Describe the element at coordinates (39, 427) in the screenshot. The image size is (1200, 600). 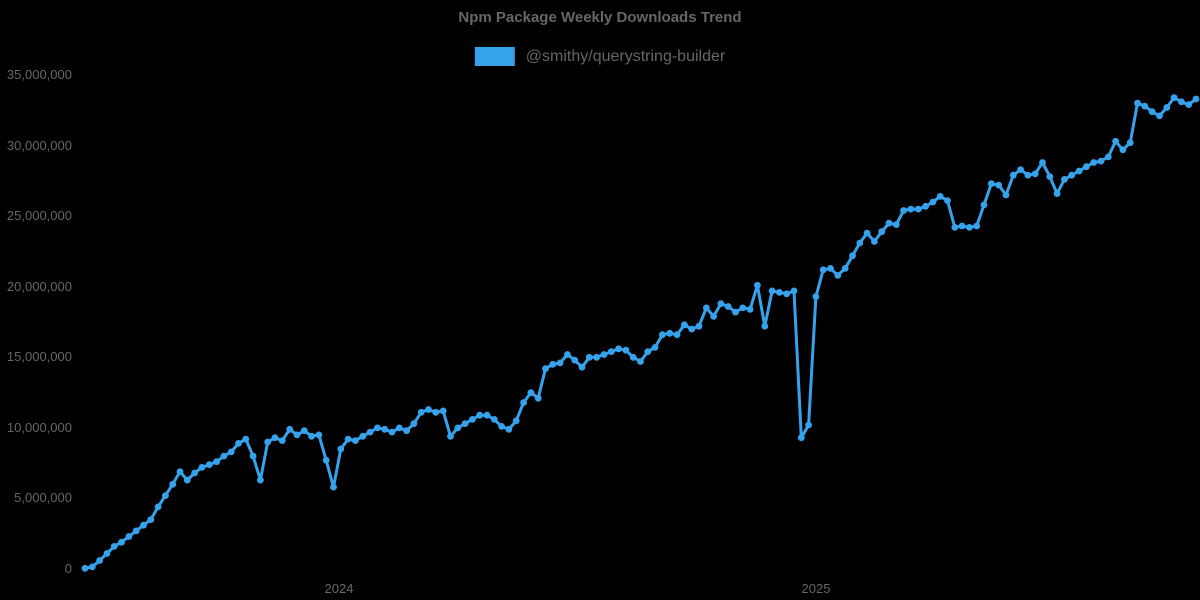
I see `y-axis-tick-label: 10,000,000` at that location.